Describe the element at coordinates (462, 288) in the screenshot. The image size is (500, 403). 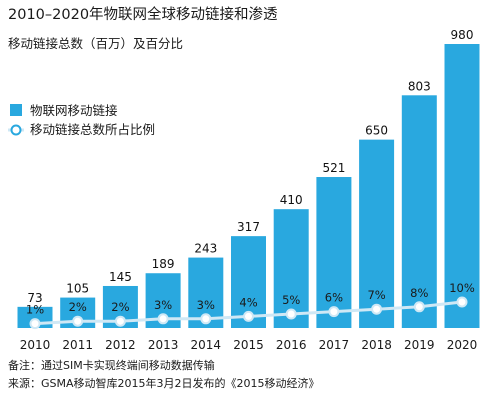
I see `percentage-label-2020: 10%` at that location.